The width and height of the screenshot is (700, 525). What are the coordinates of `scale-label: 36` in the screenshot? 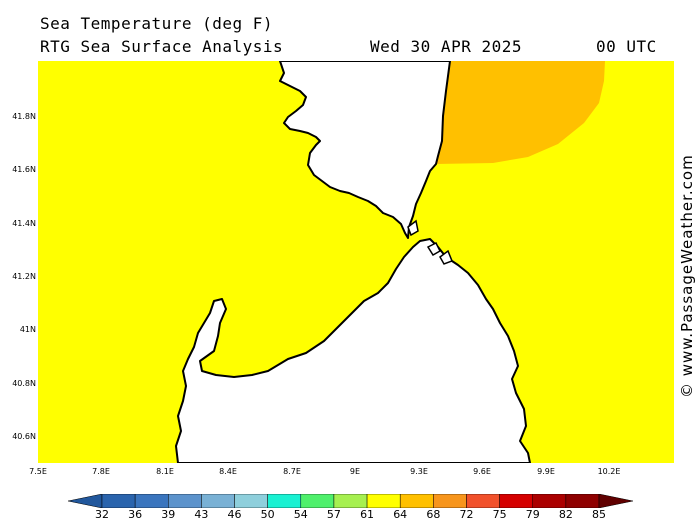 It's located at (135, 514).